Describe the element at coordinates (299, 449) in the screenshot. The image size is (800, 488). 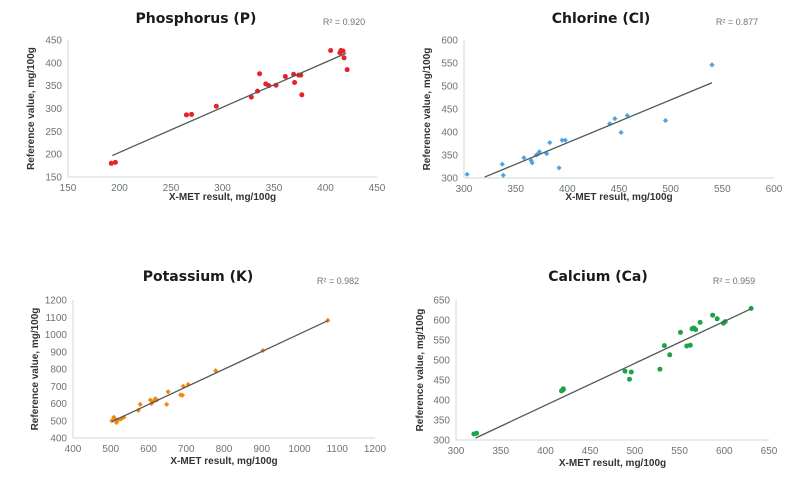
I see `x-tick-label: 1000` at that location.